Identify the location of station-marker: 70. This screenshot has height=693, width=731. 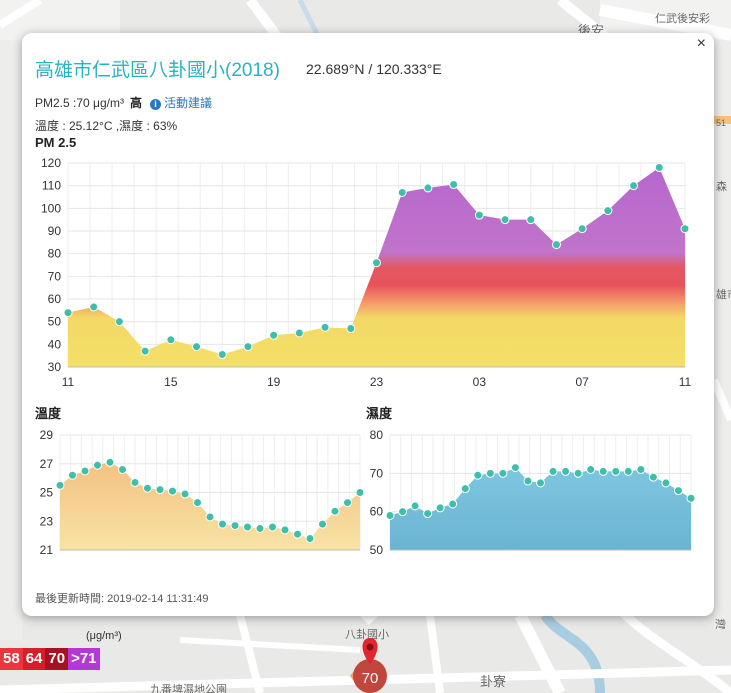
(370, 664).